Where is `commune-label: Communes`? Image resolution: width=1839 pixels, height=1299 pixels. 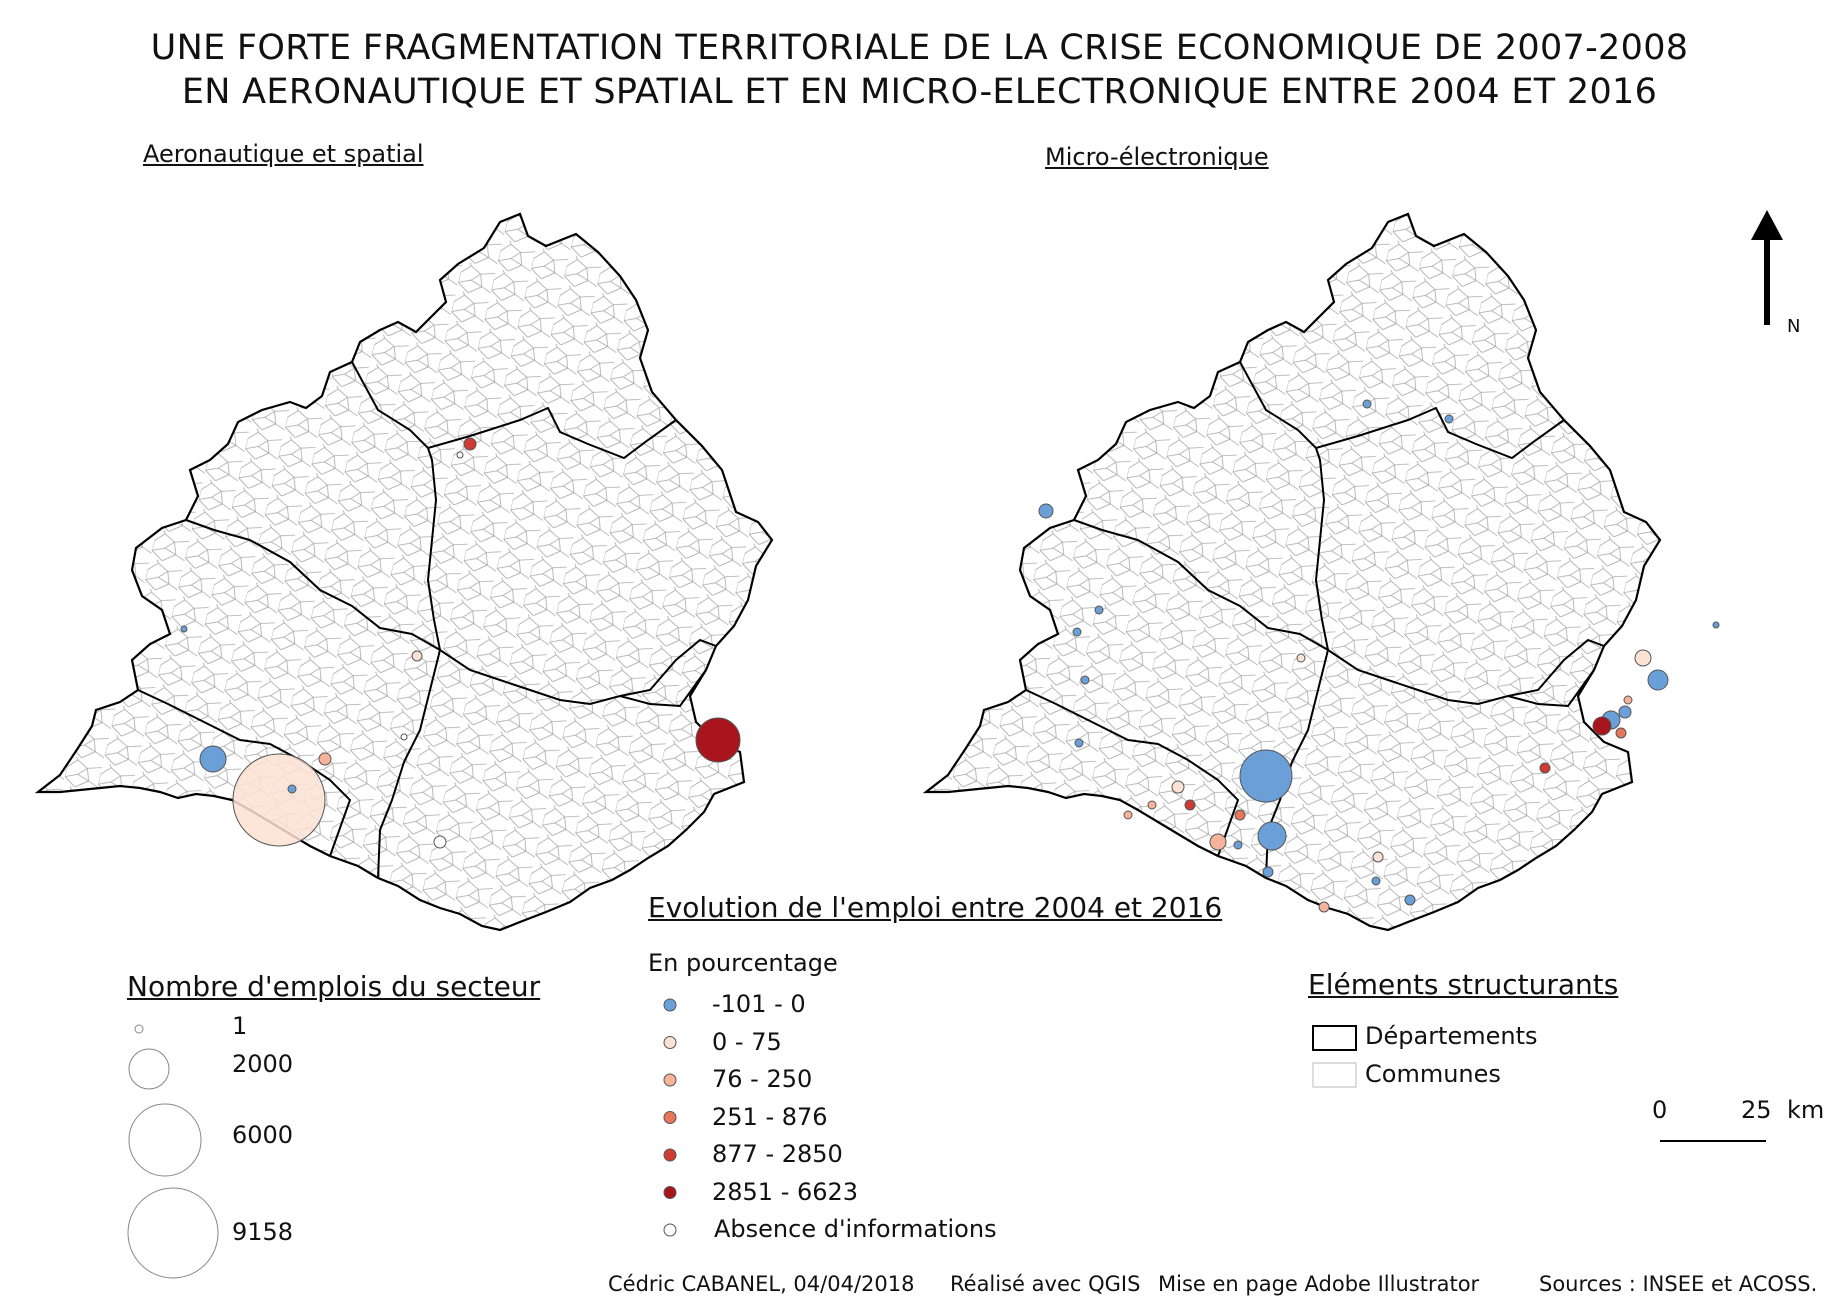
commune-label: Communes is located at coordinates (1433, 1074).